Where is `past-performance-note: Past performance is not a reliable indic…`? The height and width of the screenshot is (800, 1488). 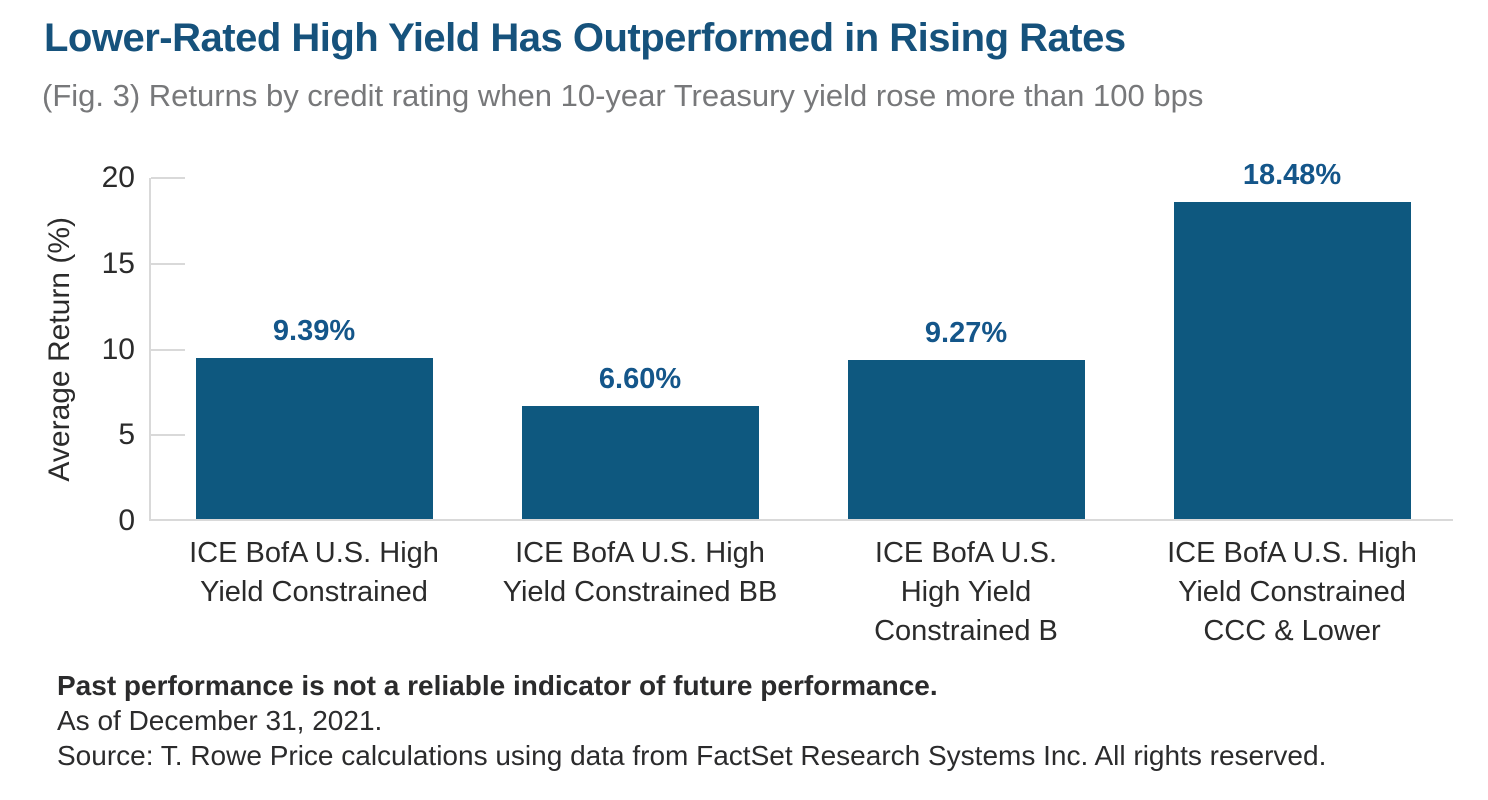 past-performance-note: Past performance is not a reliable indic… is located at coordinates (497, 685).